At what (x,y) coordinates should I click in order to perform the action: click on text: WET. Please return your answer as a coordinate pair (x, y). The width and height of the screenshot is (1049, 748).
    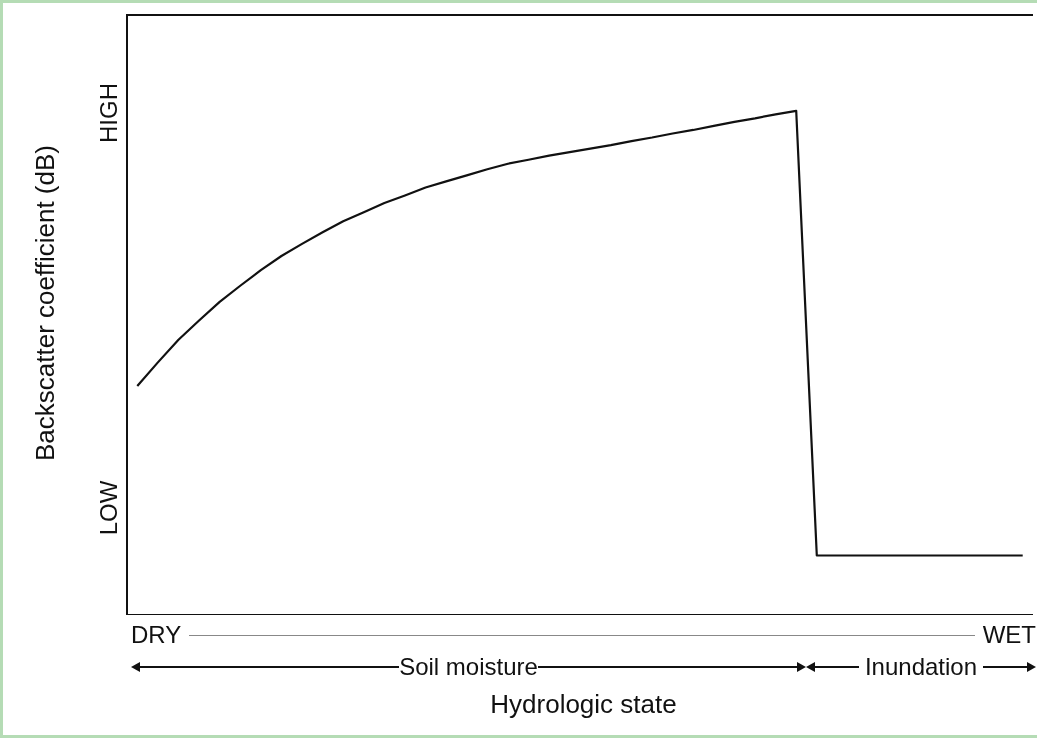
    Looking at the image, I should click on (1009, 635).